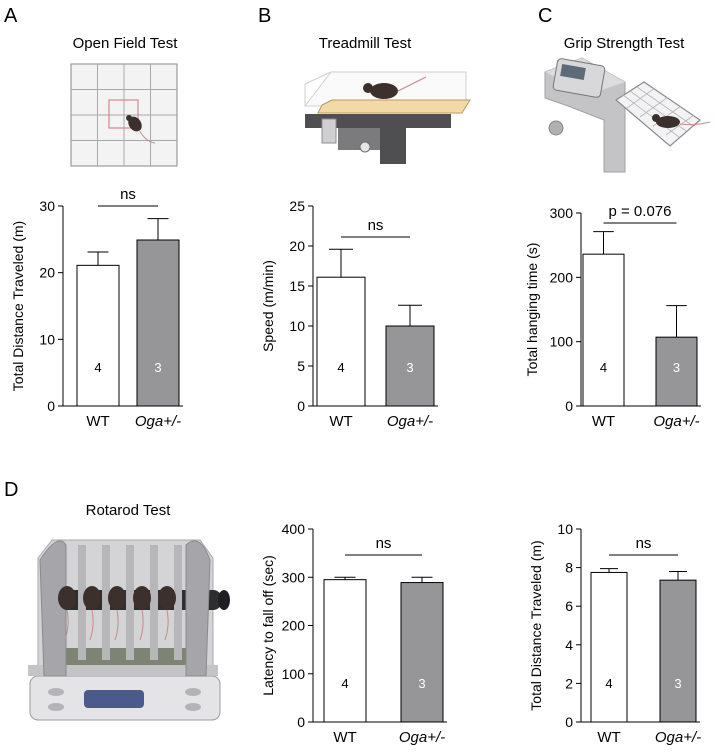 The height and width of the screenshot is (753, 718). I want to click on chart0-y-axis-title: Total Distance Traveled (m), so click(18, 306).